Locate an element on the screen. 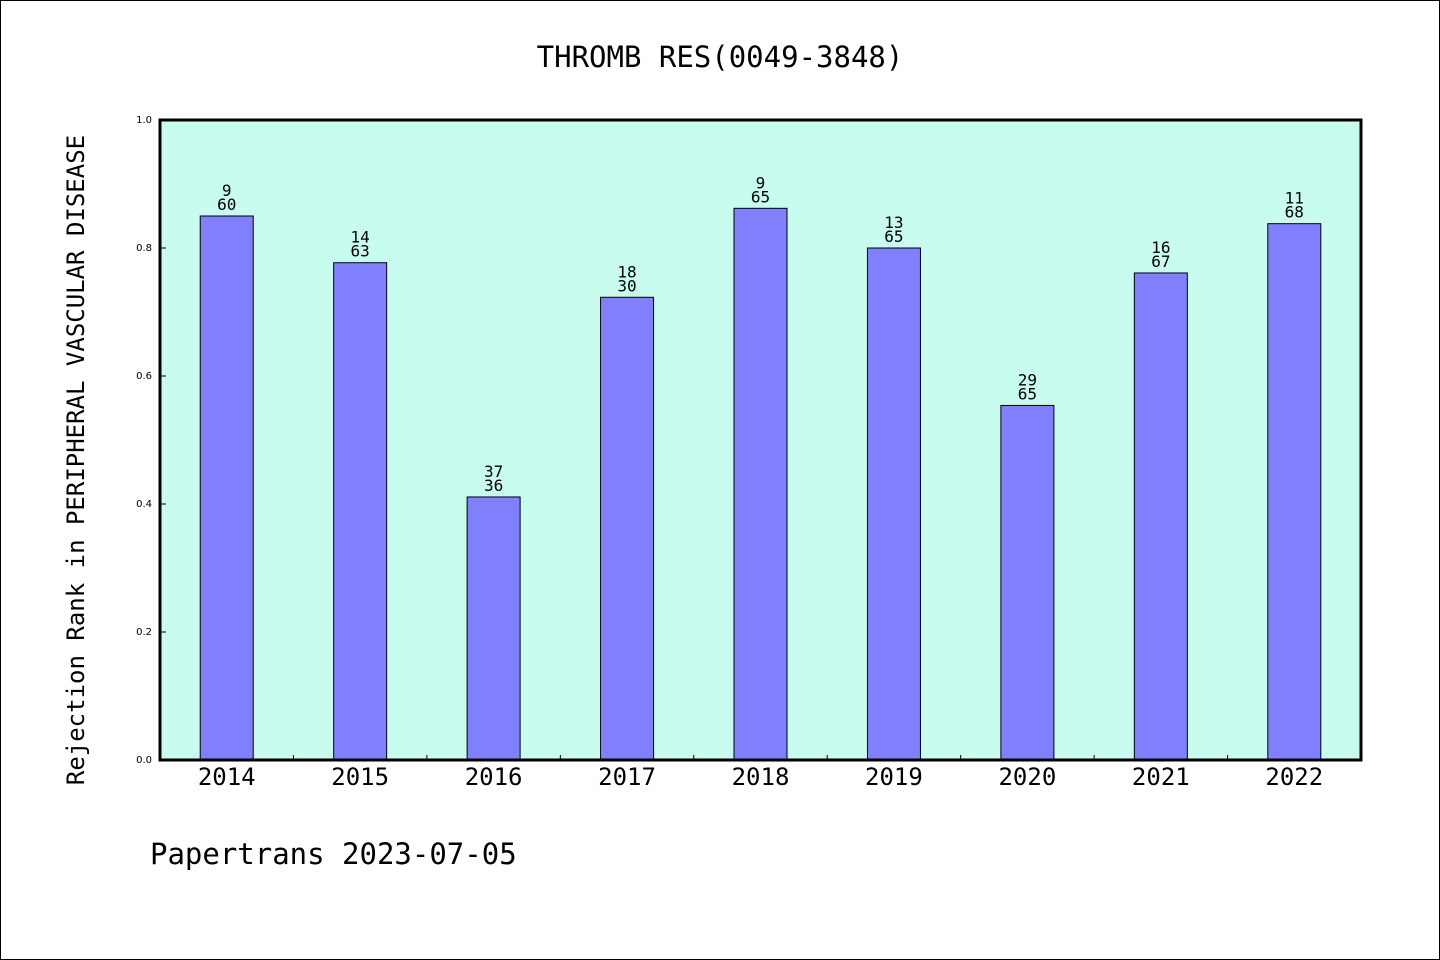 Image resolution: width=1440 pixels, height=960 pixels. bar-label-bottom: 63 is located at coordinates (360, 251).